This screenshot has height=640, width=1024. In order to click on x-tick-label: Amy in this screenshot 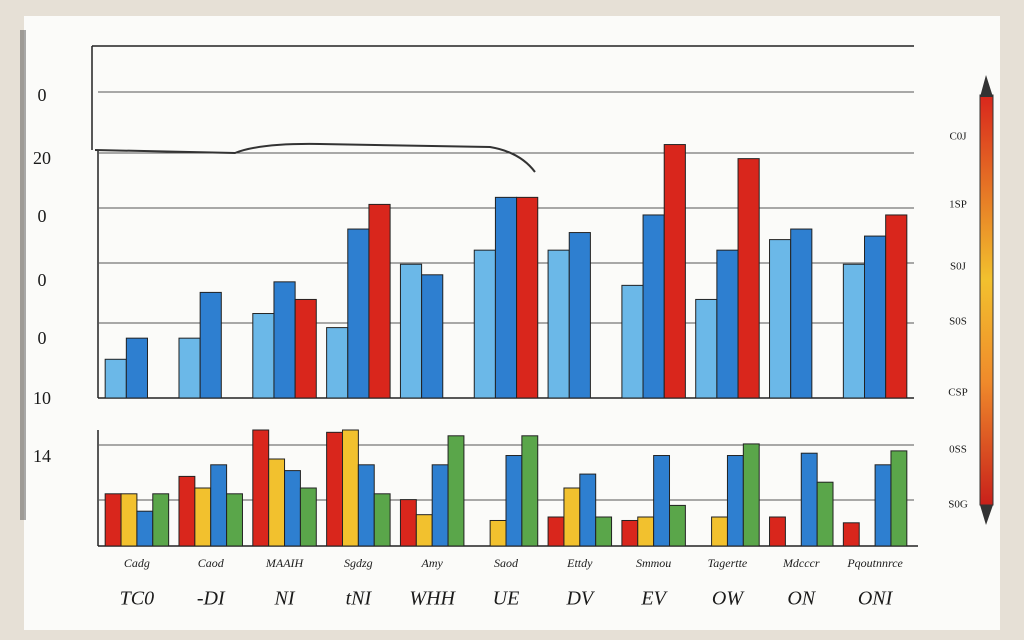, I will do `click(432, 563)`.